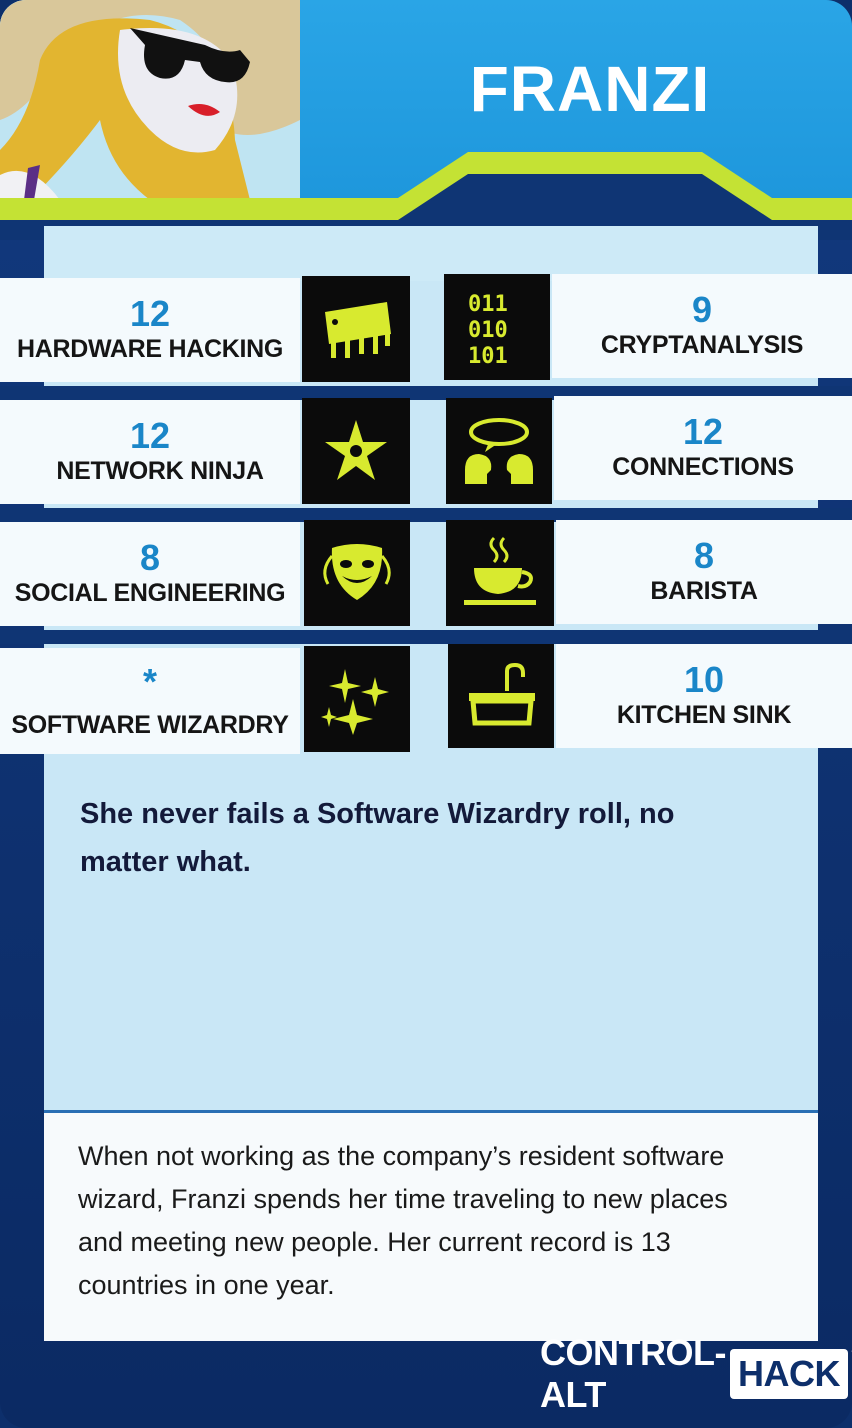 The width and height of the screenshot is (852, 1428). I want to click on logo-part1: CONTROL-ALT, so click(633, 1373).